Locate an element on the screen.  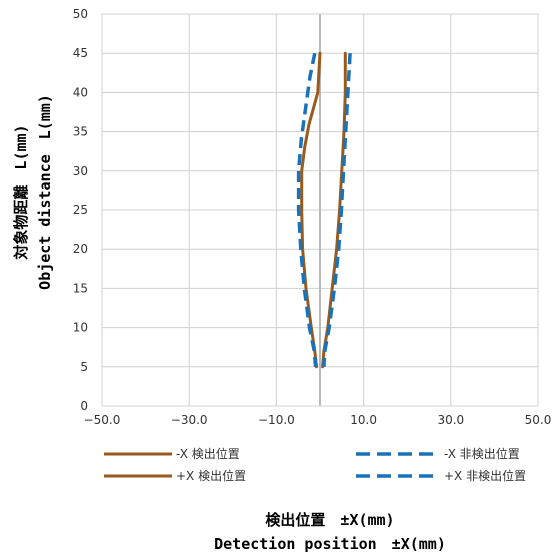
legend-label-2: +X 検出位置 is located at coordinates (211, 475).